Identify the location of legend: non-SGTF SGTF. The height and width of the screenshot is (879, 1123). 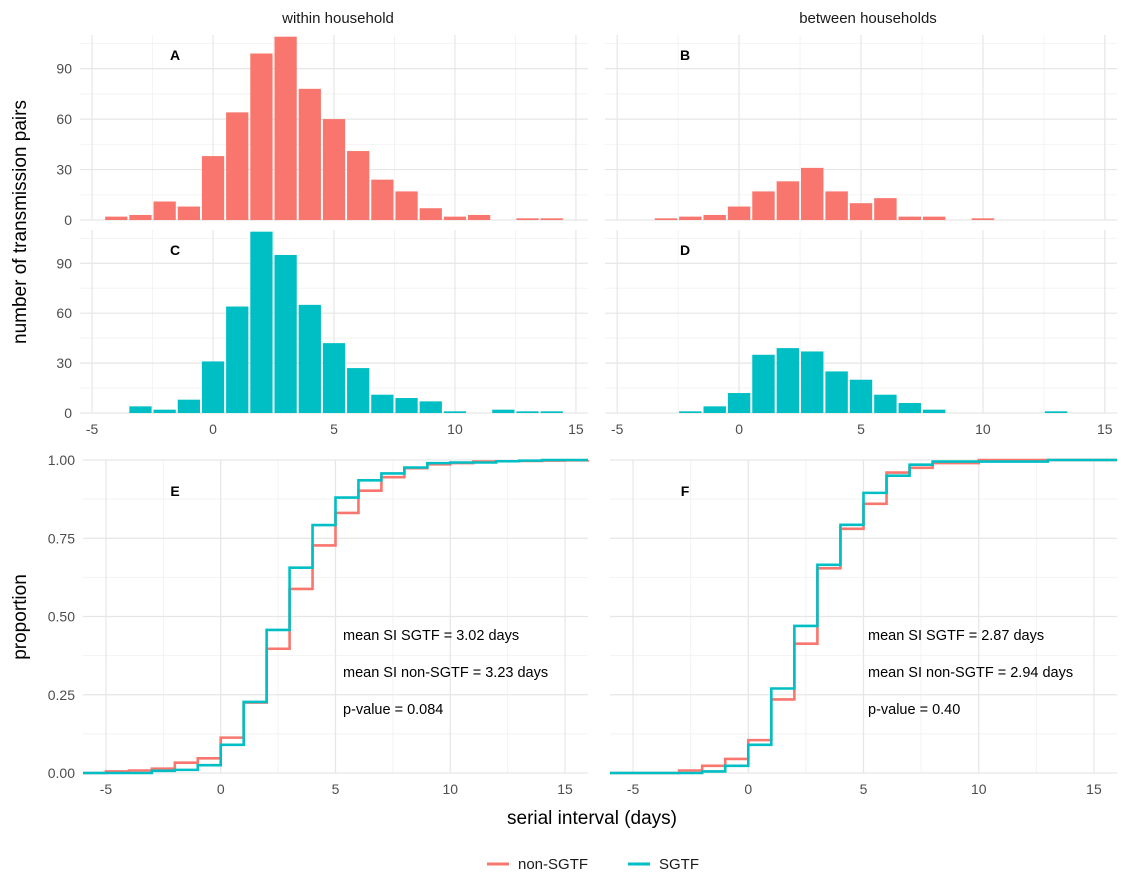
(593, 864).